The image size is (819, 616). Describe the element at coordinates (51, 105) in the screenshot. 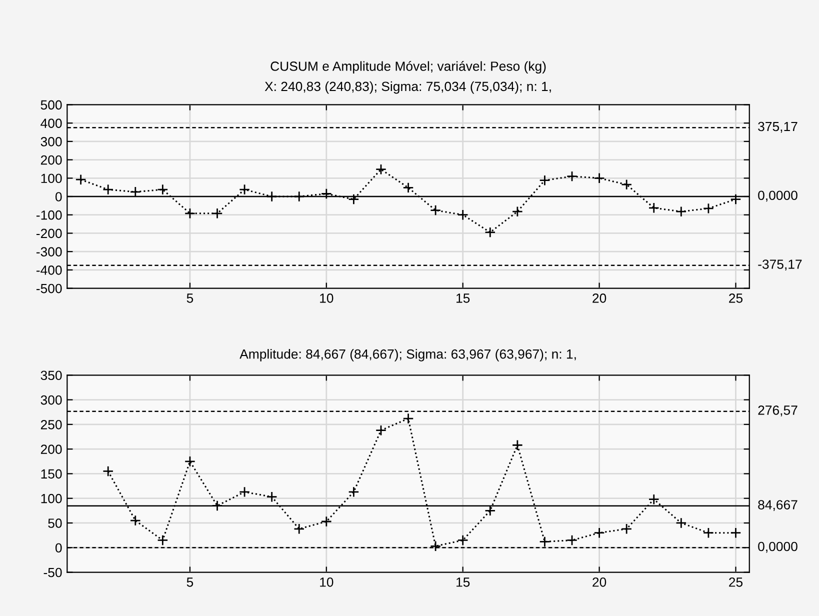

I see `y-tick-label: 500` at that location.